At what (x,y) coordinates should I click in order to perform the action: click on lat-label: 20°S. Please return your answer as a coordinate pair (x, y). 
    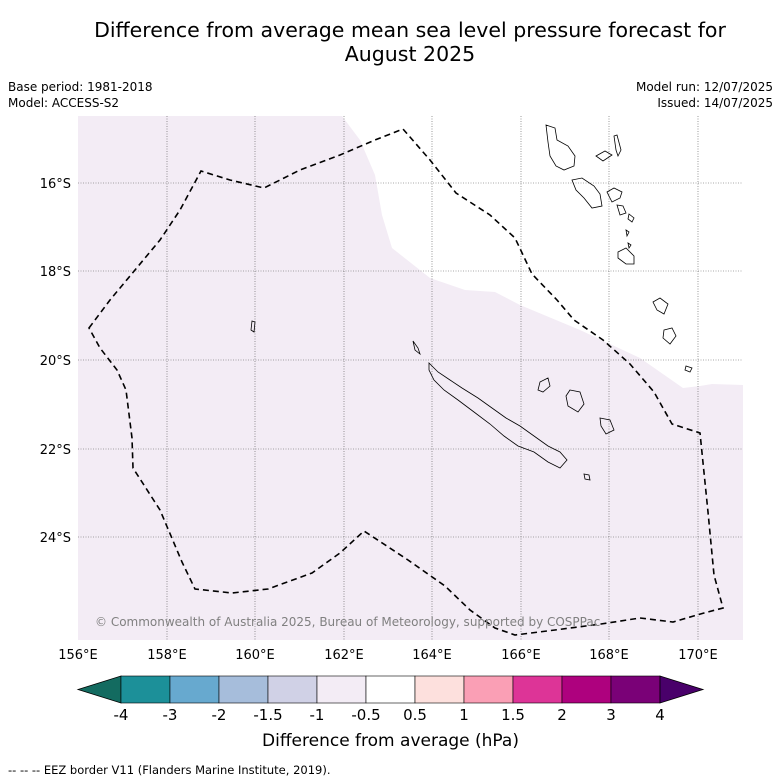
    Looking at the image, I should click on (55, 361).